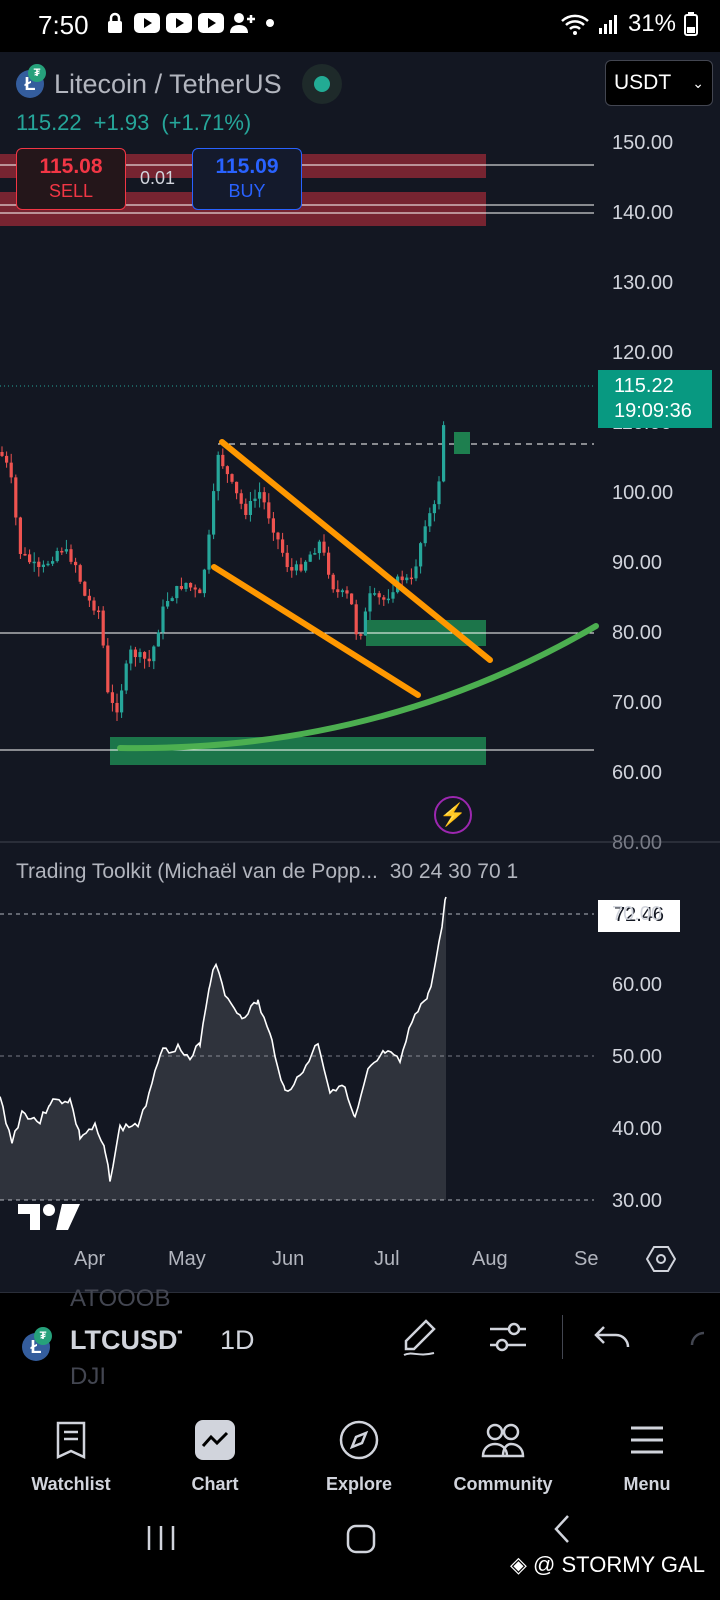 Image resolution: width=720 pixels, height=1600 pixels. Describe the element at coordinates (237, 1340) in the screenshot. I see `interval-selector: 1D` at that location.